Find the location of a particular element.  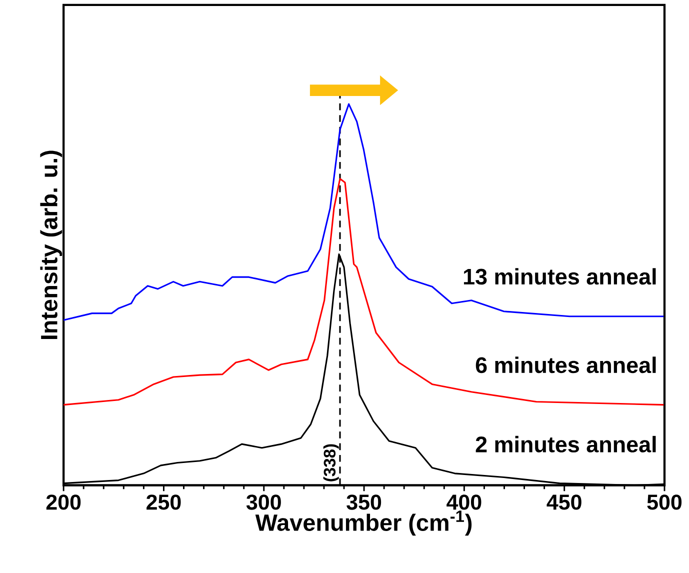

x-tick-label: 200 is located at coordinates (63, 502).